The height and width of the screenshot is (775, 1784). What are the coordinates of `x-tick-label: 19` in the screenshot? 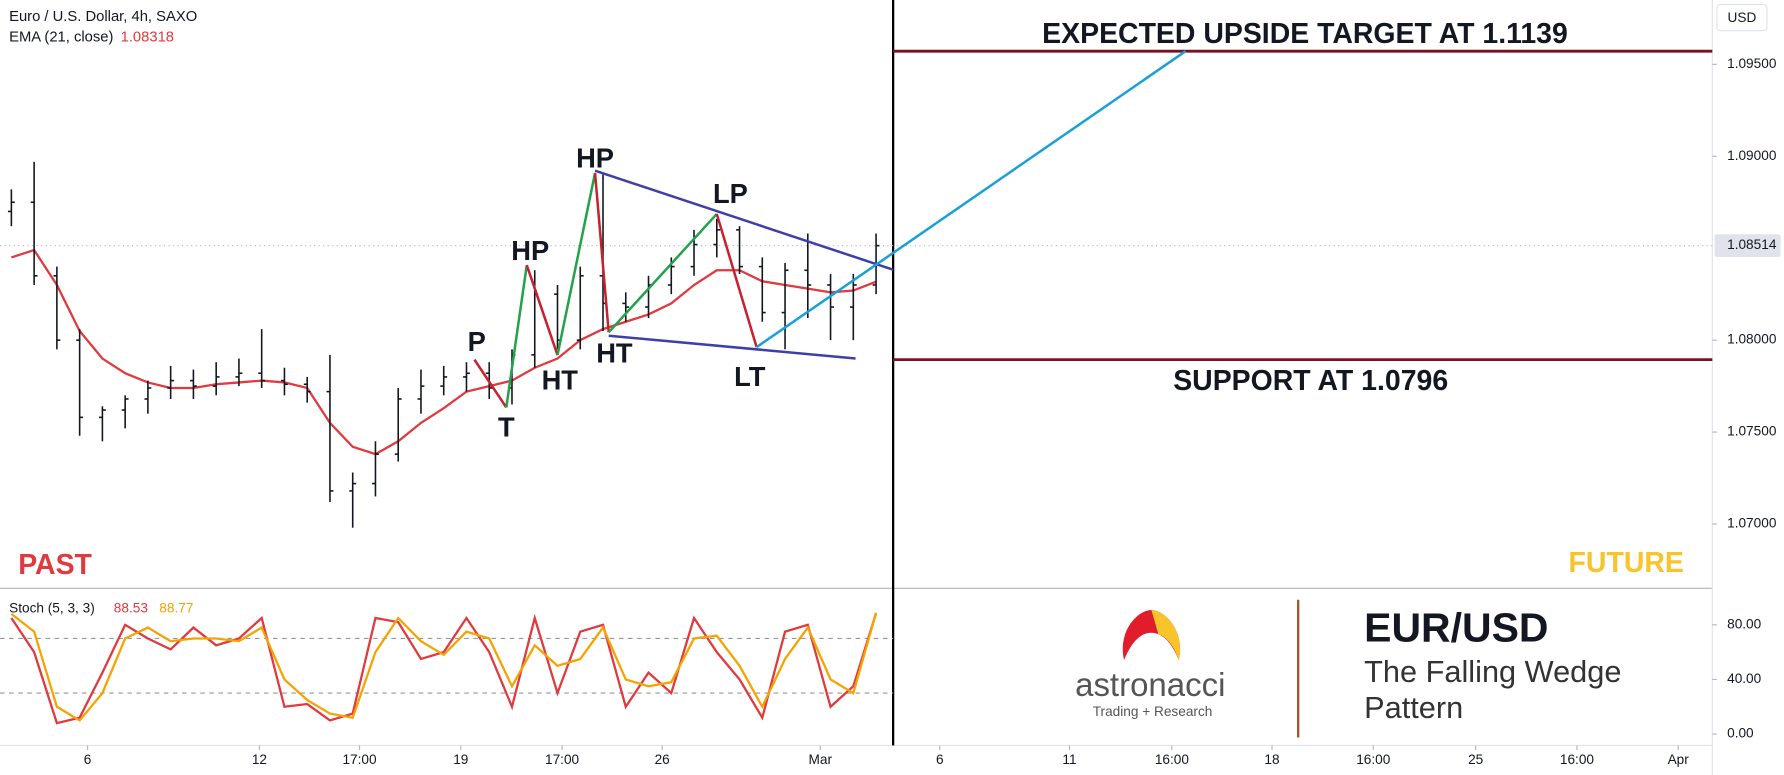 It's located at (460, 759).